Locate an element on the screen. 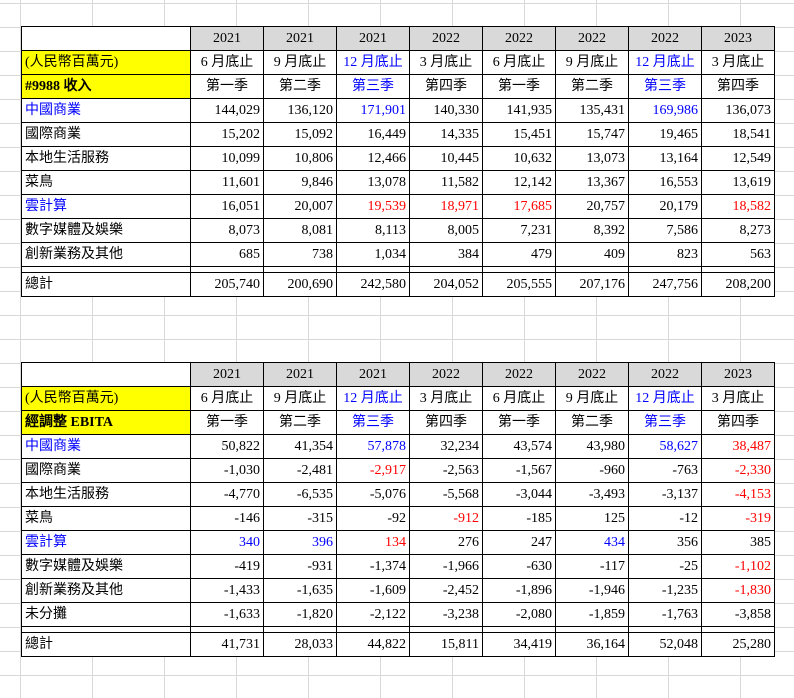 This screenshot has width=794, height=698. value-cell: 8,073 is located at coordinates (227, 230).